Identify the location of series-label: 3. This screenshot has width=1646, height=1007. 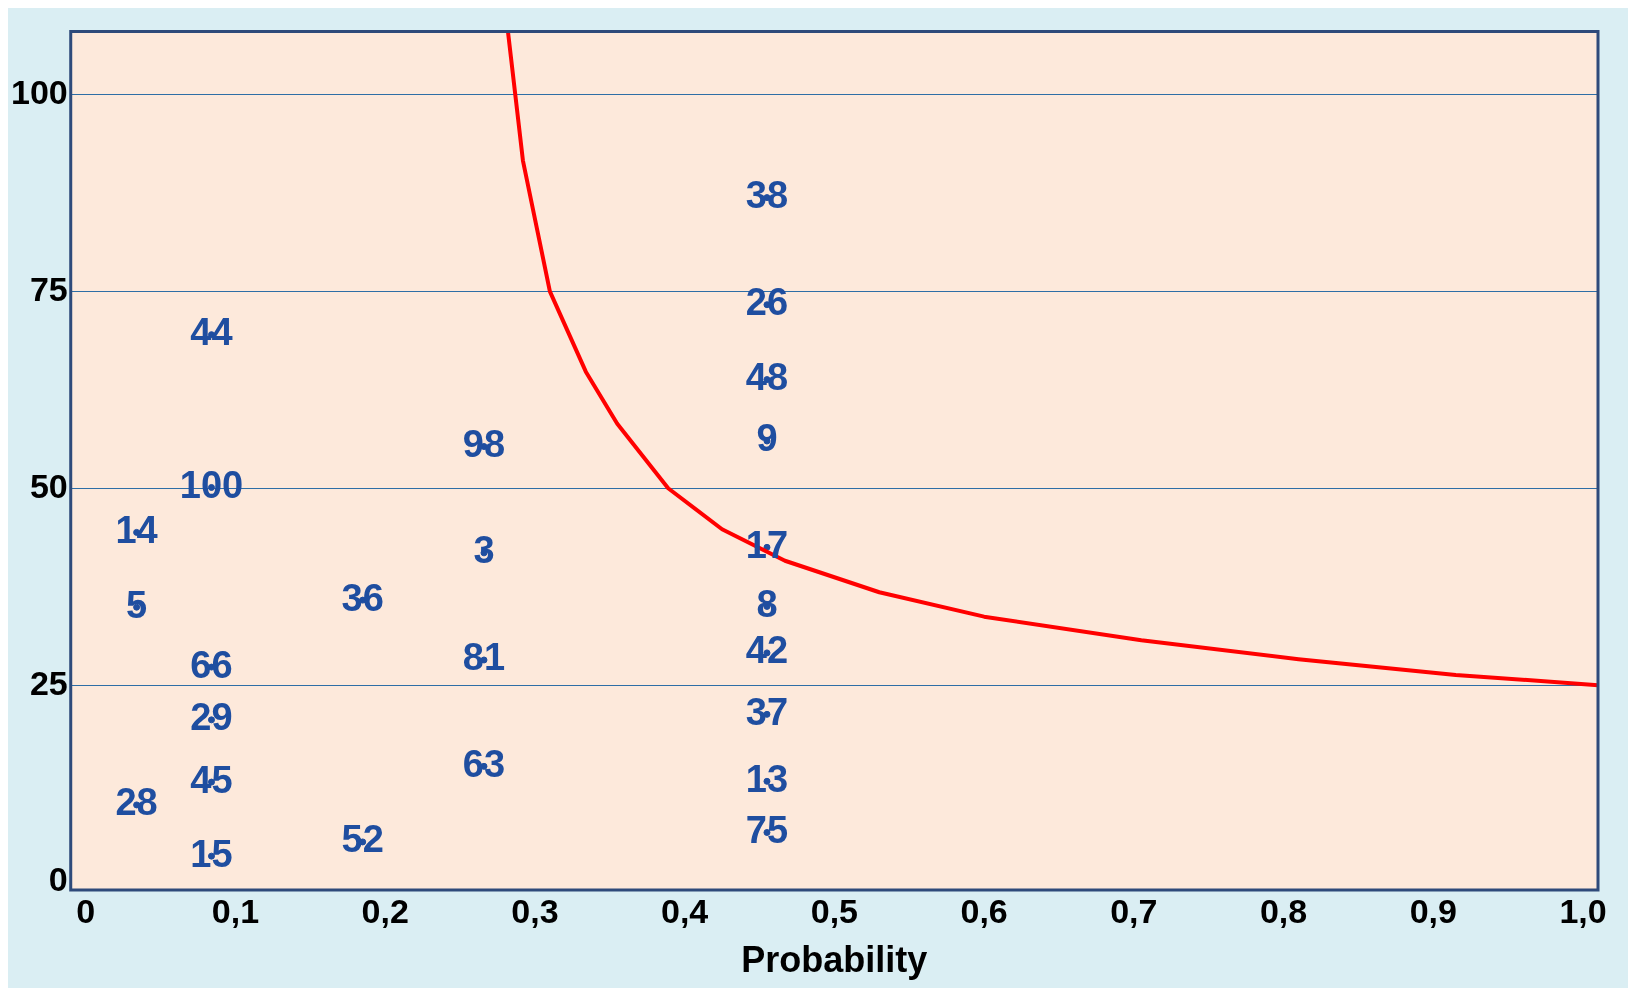
(484, 550).